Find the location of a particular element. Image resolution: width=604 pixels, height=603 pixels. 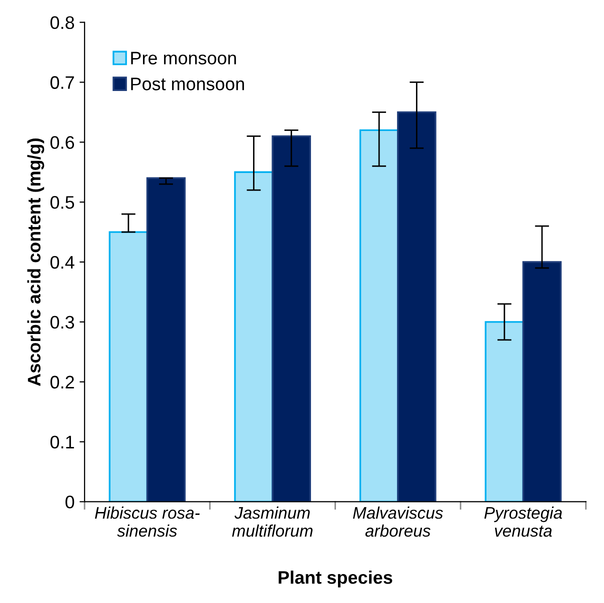

x-tick-label: Pyrostegia venusta is located at coordinates (523, 521).